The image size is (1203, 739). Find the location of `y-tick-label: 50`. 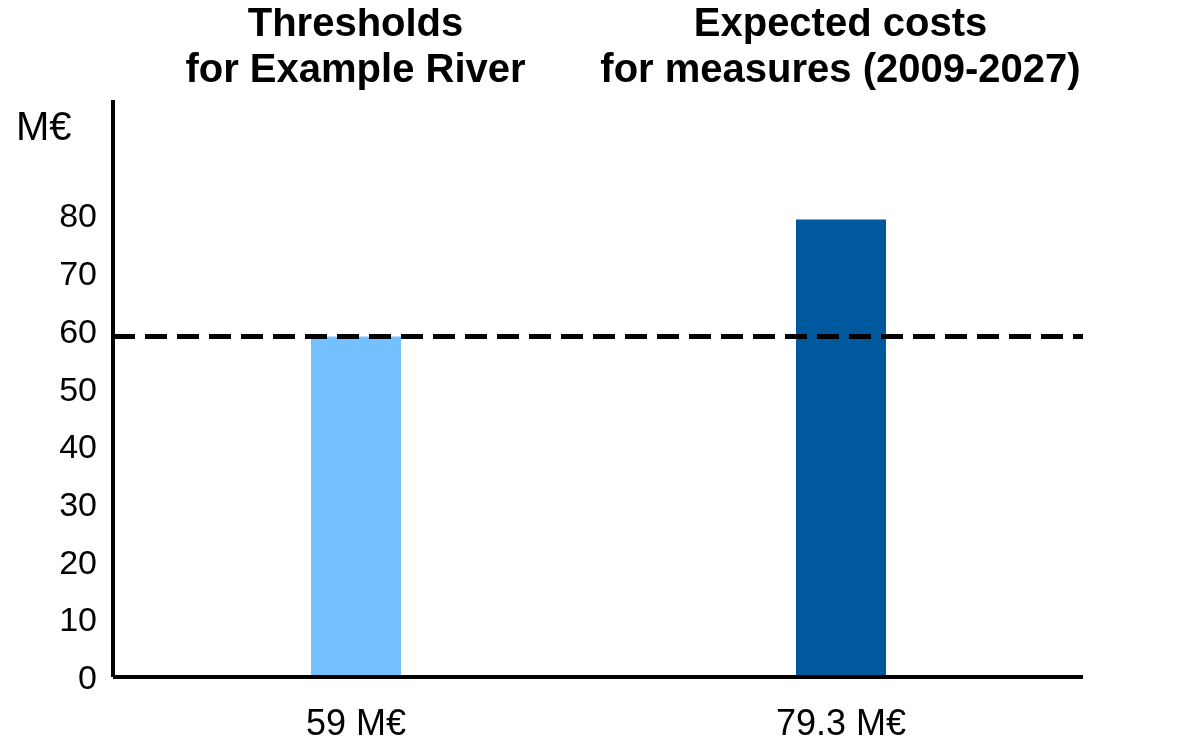

y-tick-label: 50 is located at coordinates (78, 388).